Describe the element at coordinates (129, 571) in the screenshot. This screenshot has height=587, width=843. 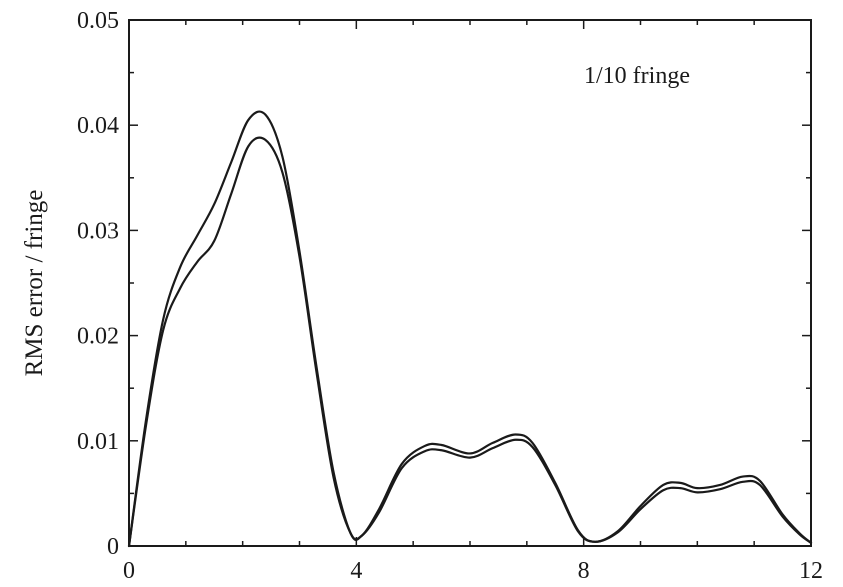
I see `x-tick-label: 0` at that location.